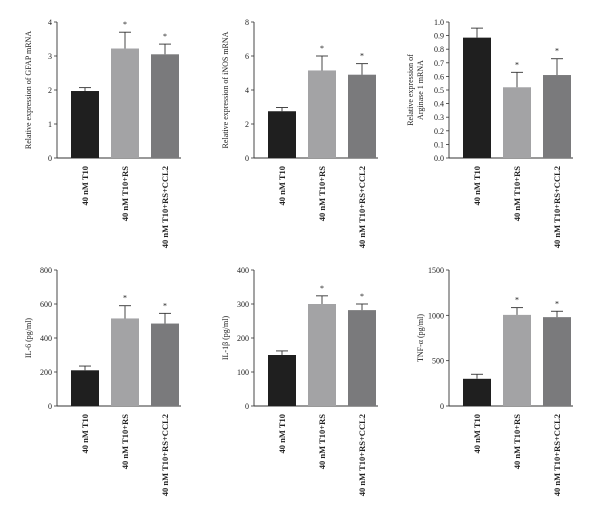  What do you see at coordinates (225, 338) in the screenshot?
I see `y-axis-label: IL-1β (pg/ml)` at bounding box center [225, 338].